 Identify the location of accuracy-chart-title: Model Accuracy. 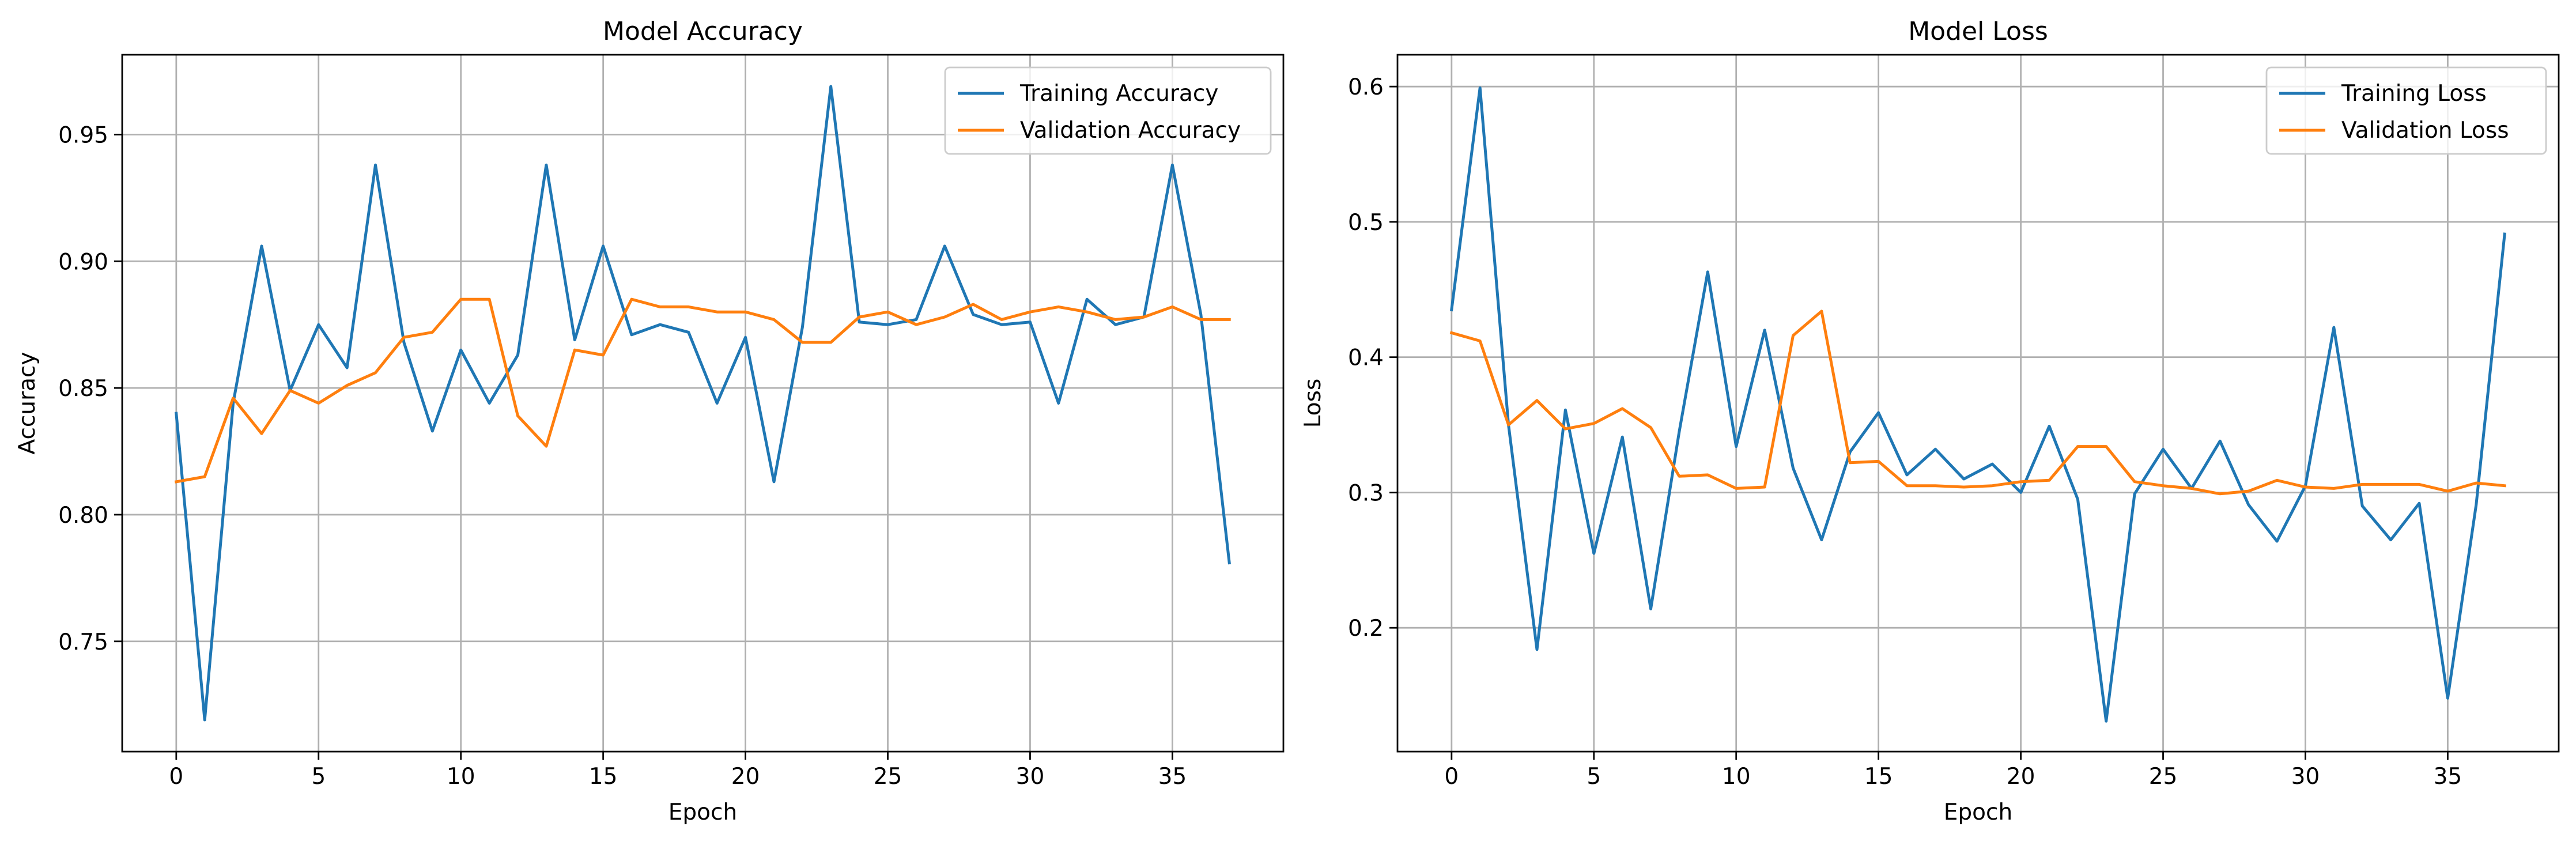
(703, 32).